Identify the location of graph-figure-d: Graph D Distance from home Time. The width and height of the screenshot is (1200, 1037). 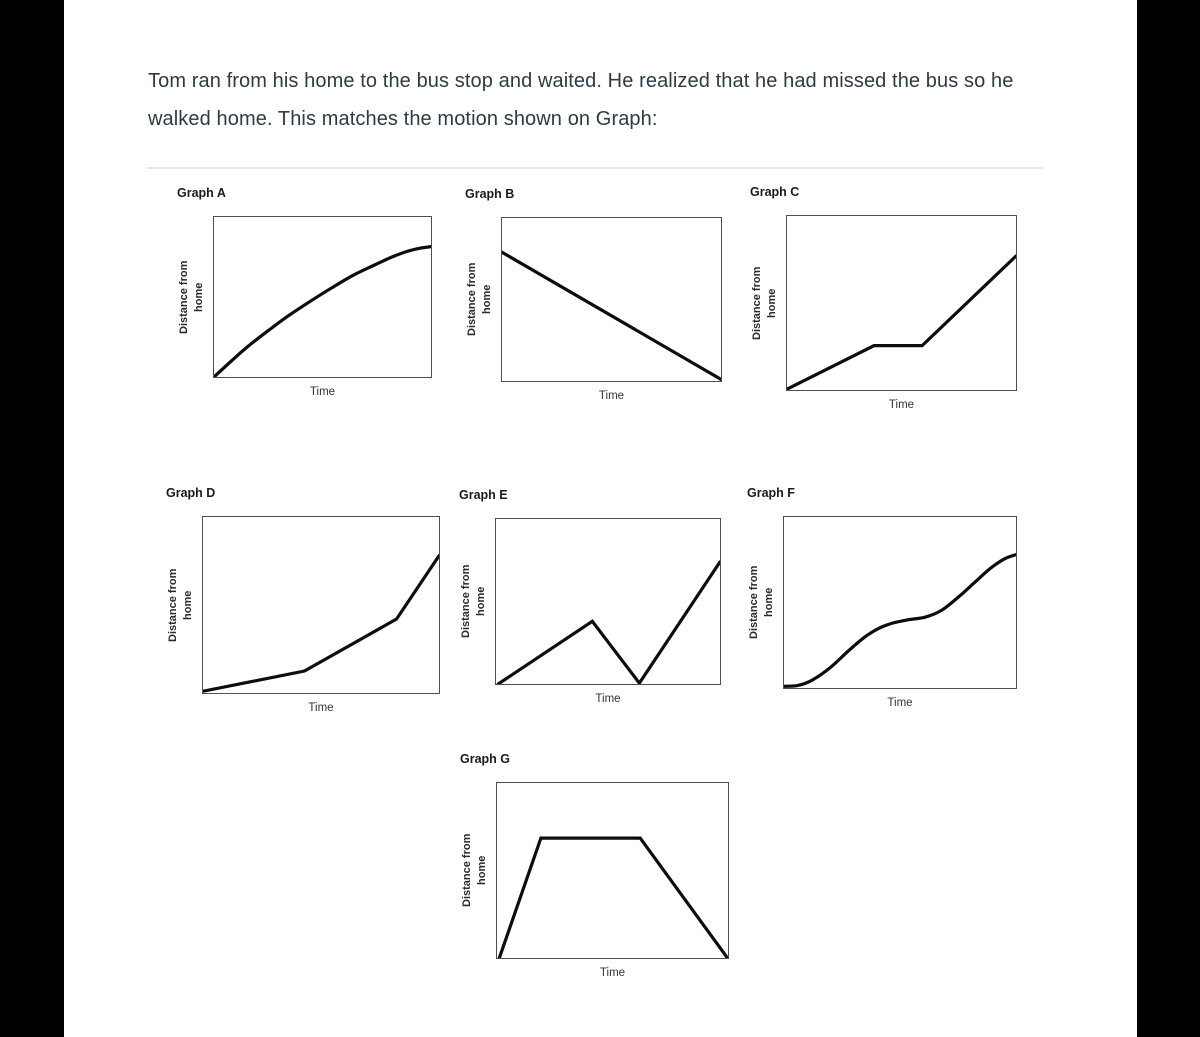
(303, 600).